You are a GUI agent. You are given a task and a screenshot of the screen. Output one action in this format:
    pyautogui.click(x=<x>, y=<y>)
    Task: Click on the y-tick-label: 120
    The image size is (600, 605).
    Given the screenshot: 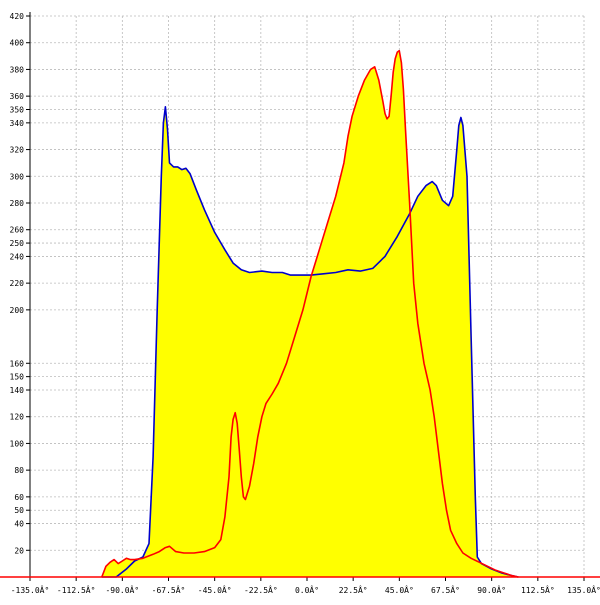 What is the action you would take?
    pyautogui.click(x=17, y=417)
    